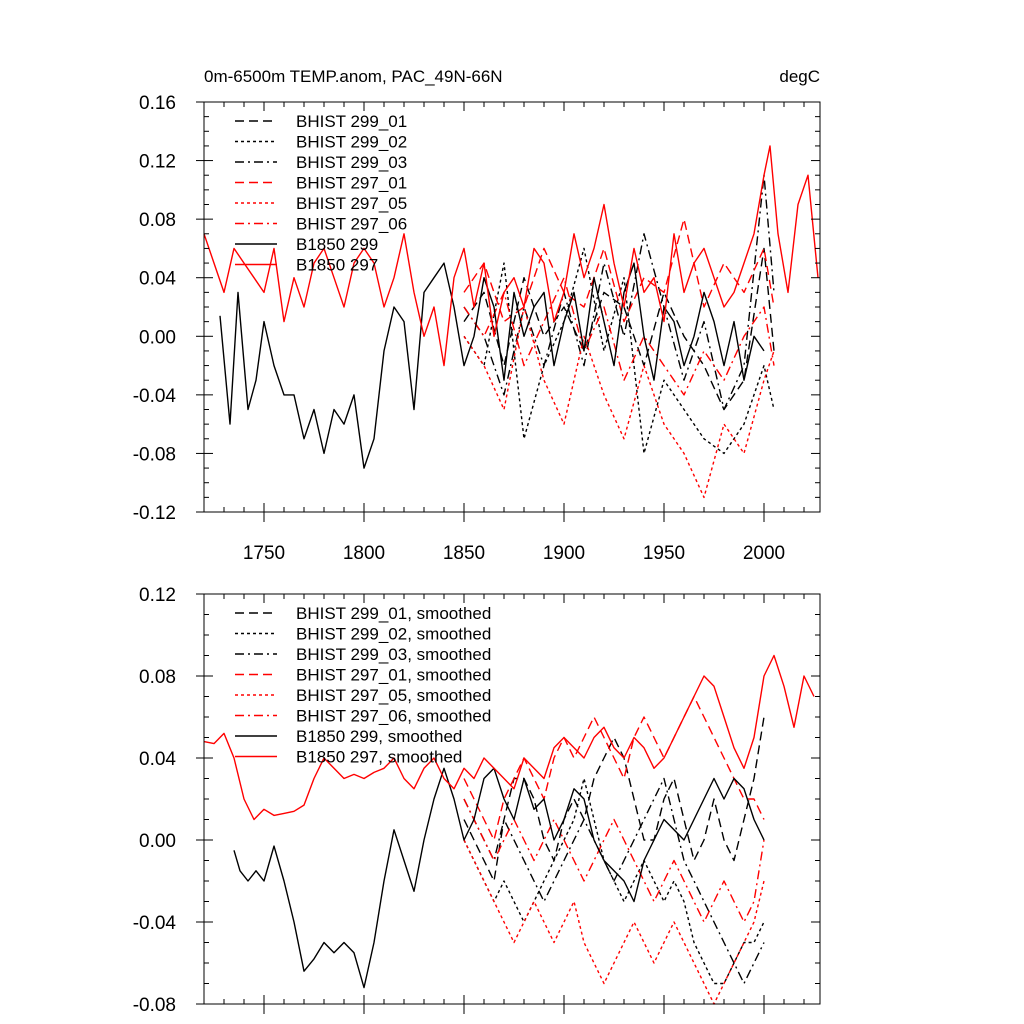  I want to click on panel1-ytick-label: 0.16, so click(157, 103).